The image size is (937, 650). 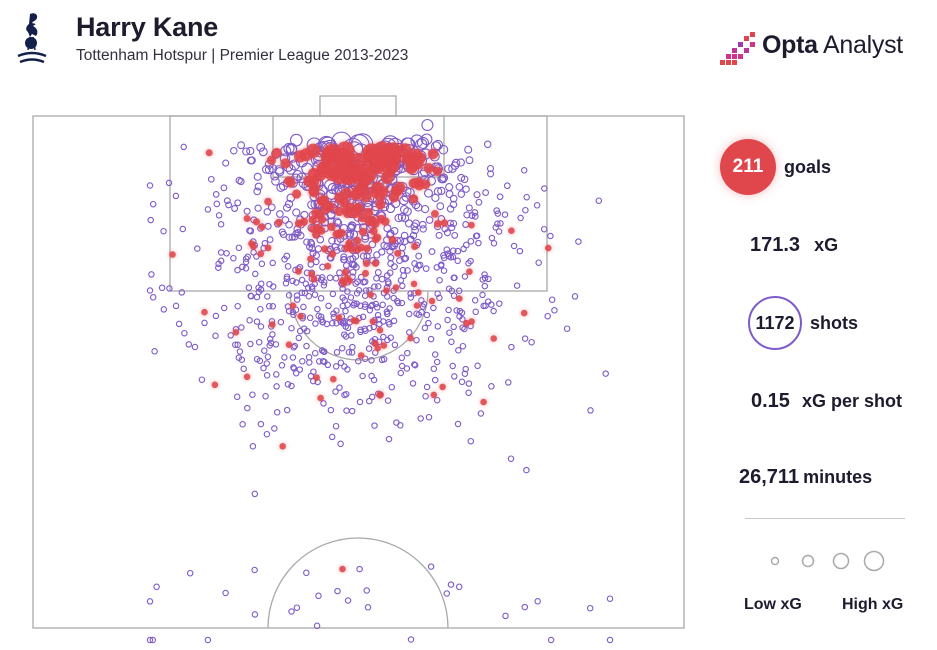 What do you see at coordinates (32, 38) in the screenshot?
I see `tottenham-crest-icon` at bounding box center [32, 38].